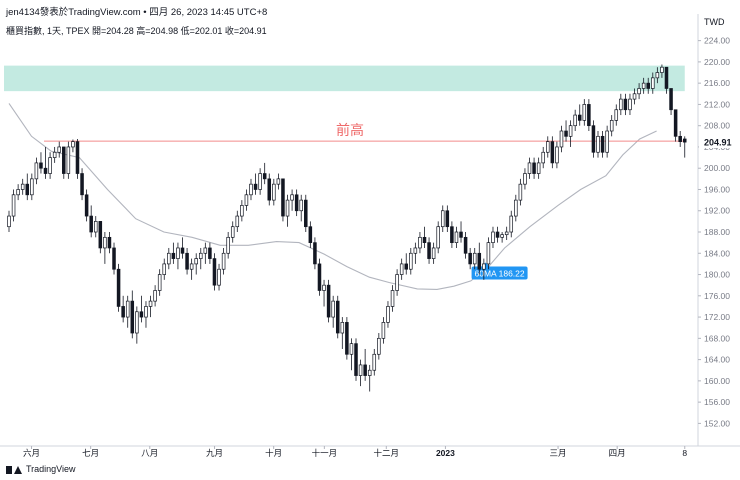 This screenshot has height=480, width=740. What do you see at coordinates (344, 78) in the screenshot?
I see `resistance-zone` at bounding box center [344, 78].